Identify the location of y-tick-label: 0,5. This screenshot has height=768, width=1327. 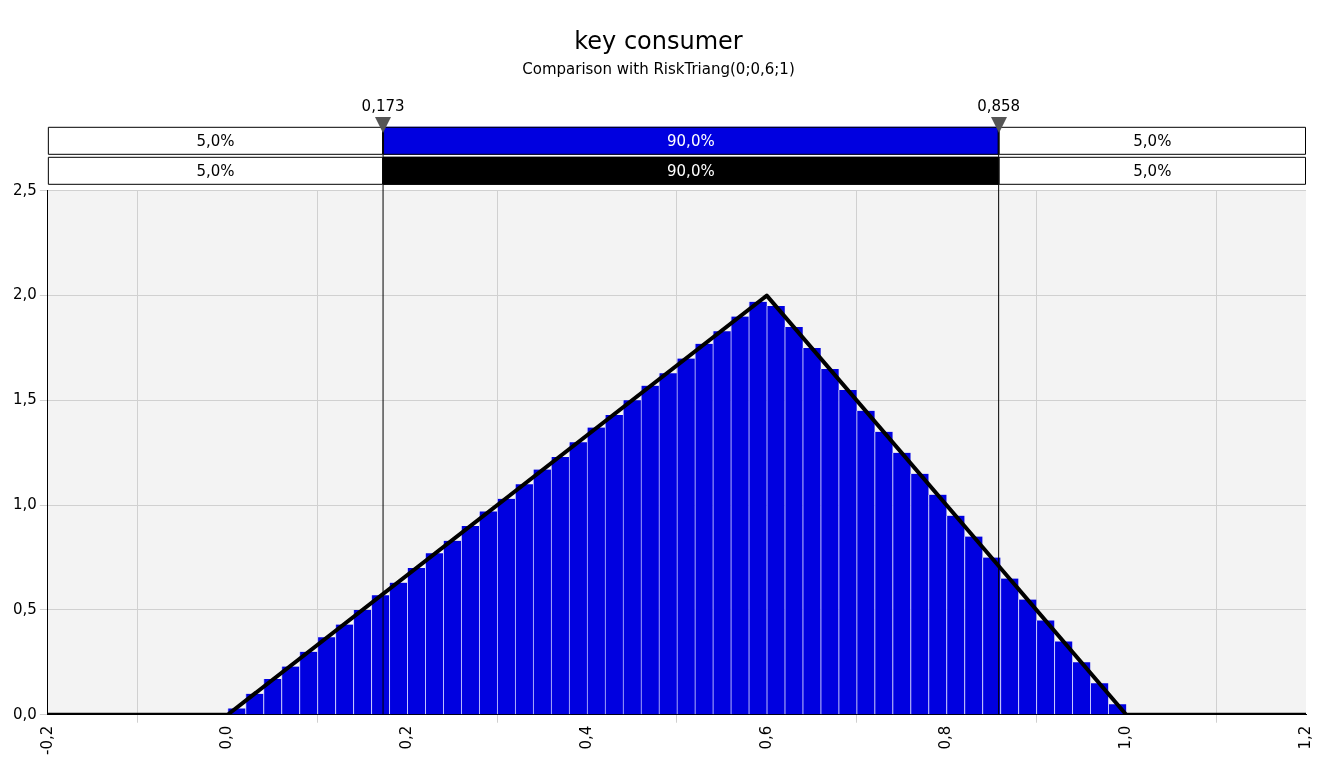
(25, 608).